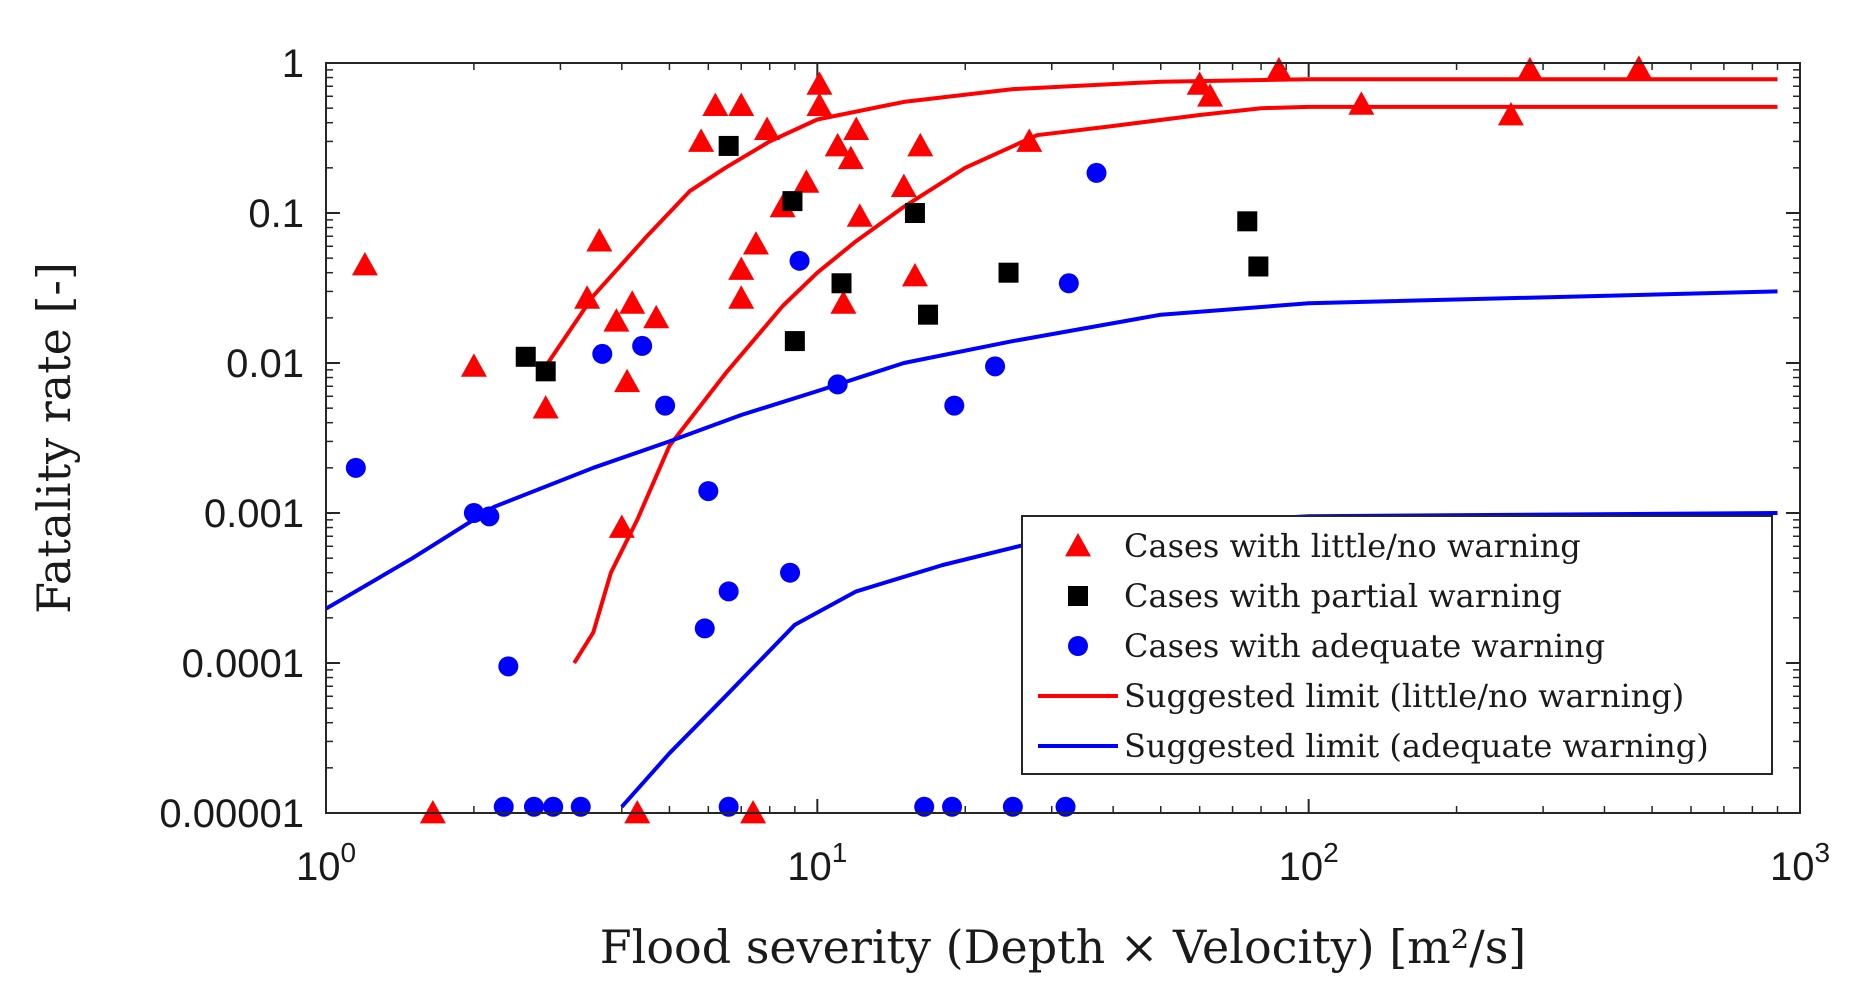 The height and width of the screenshot is (998, 1851). I want to click on y-tick-label: 0.01, so click(265, 364).